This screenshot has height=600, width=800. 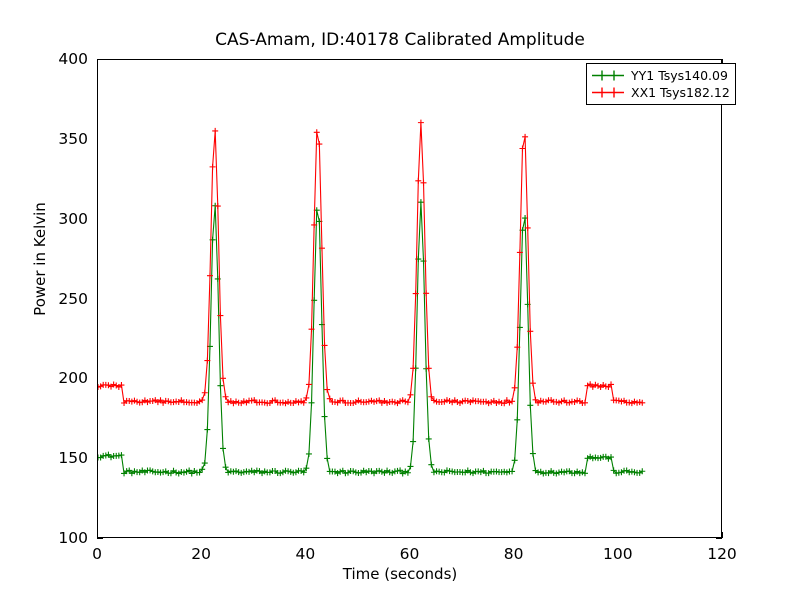 I want to click on y-axis-label: Power in Kelvin, so click(x=40, y=259).